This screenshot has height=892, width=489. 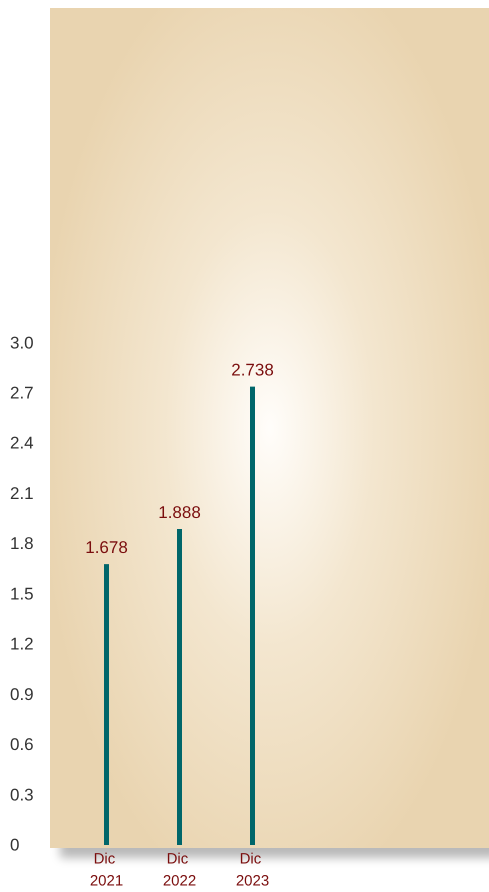 What do you see at coordinates (22, 443) in the screenshot?
I see `y-tick-label: 2.4` at bounding box center [22, 443].